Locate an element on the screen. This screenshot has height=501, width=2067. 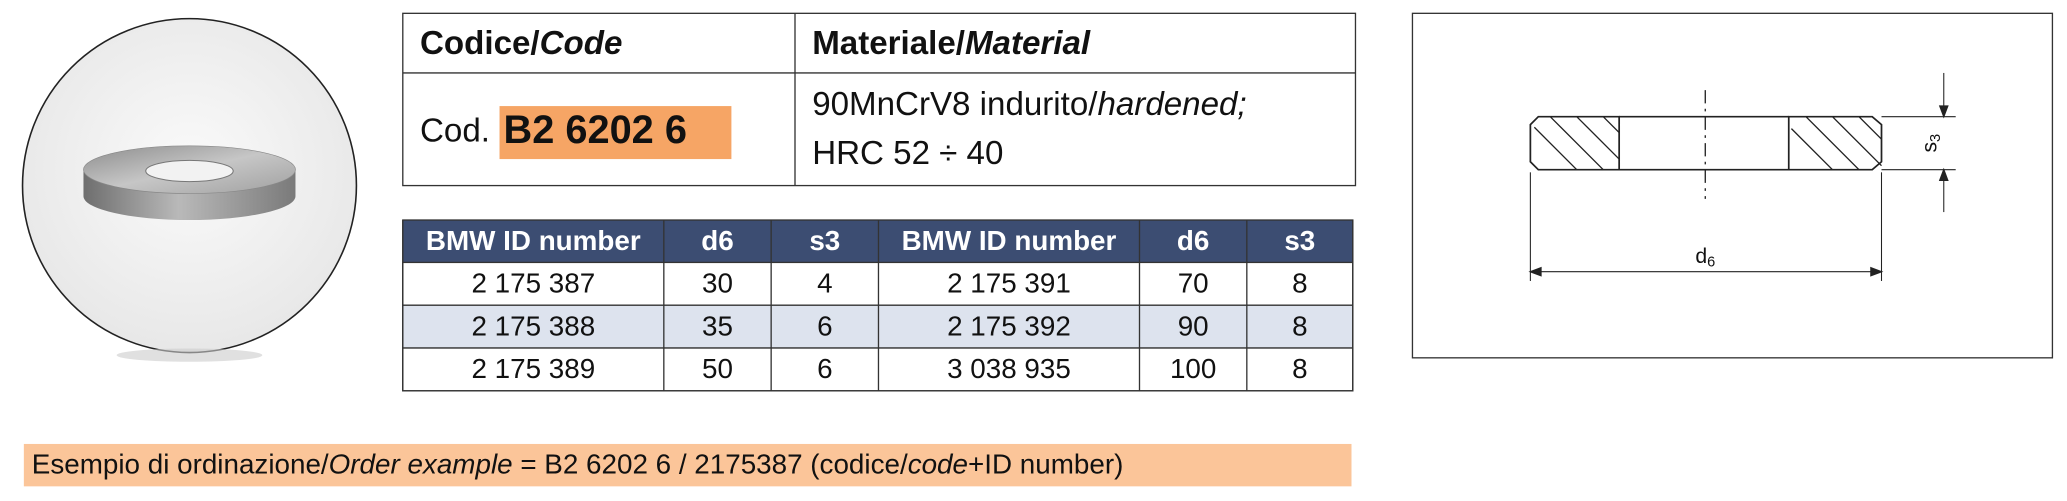
code-highlight is located at coordinates (615, 133).